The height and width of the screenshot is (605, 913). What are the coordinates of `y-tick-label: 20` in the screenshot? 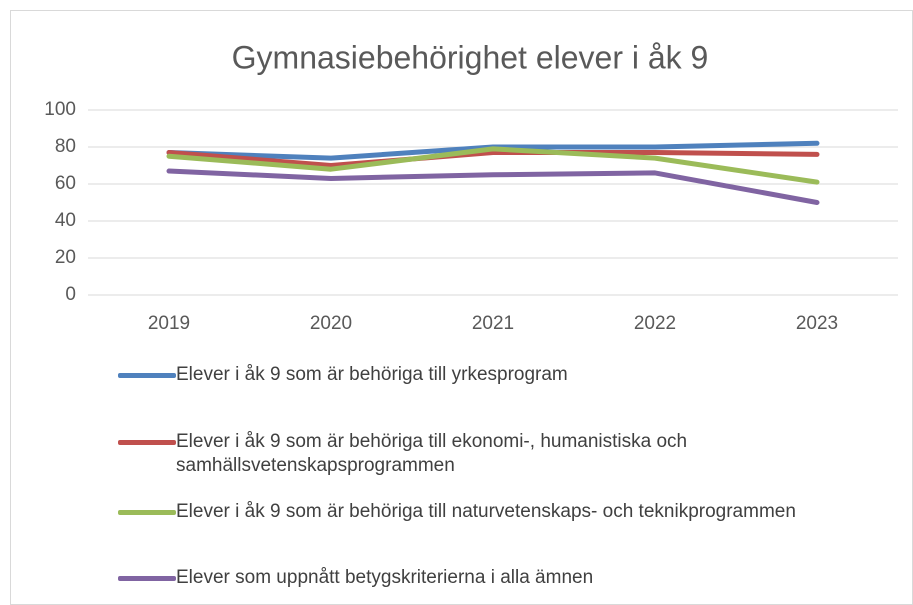 It's located at (65, 257).